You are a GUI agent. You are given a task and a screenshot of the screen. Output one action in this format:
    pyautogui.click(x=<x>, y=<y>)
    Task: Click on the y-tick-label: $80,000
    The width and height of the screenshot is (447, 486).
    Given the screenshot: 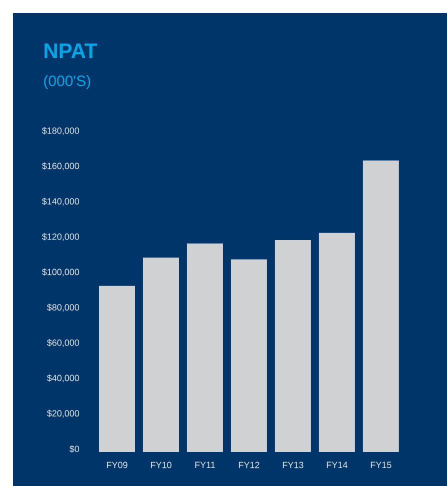 What is the action you would take?
    pyautogui.click(x=63, y=308)
    